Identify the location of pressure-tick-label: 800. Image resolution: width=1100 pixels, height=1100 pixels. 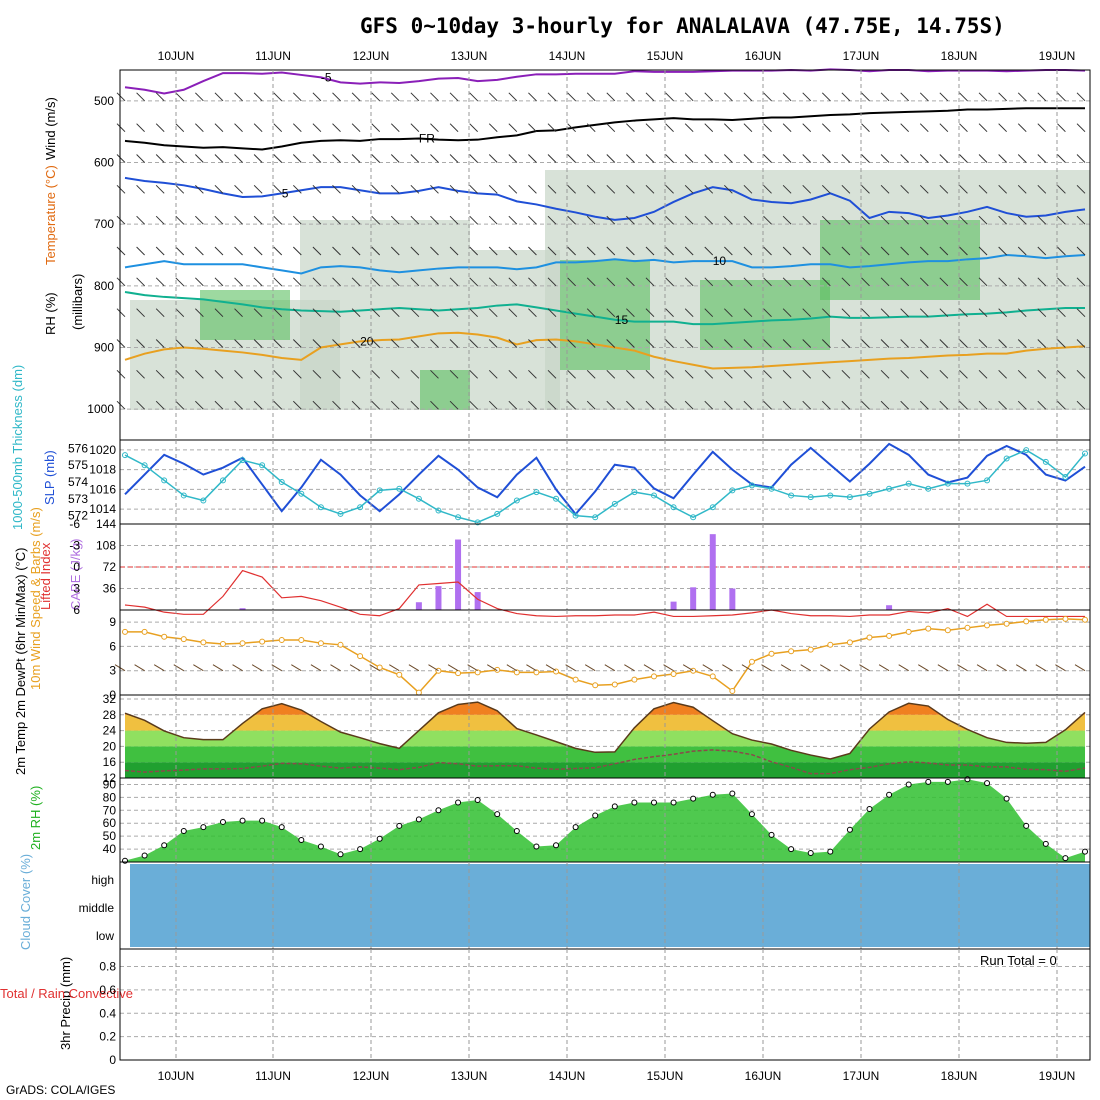
(104, 286).